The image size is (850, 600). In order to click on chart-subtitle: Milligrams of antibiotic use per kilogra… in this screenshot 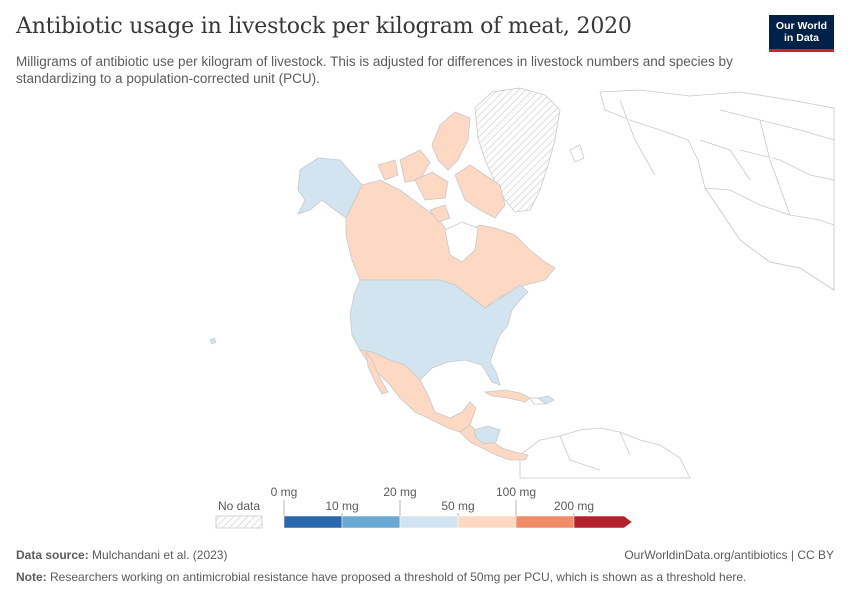, I will do `click(374, 70)`.